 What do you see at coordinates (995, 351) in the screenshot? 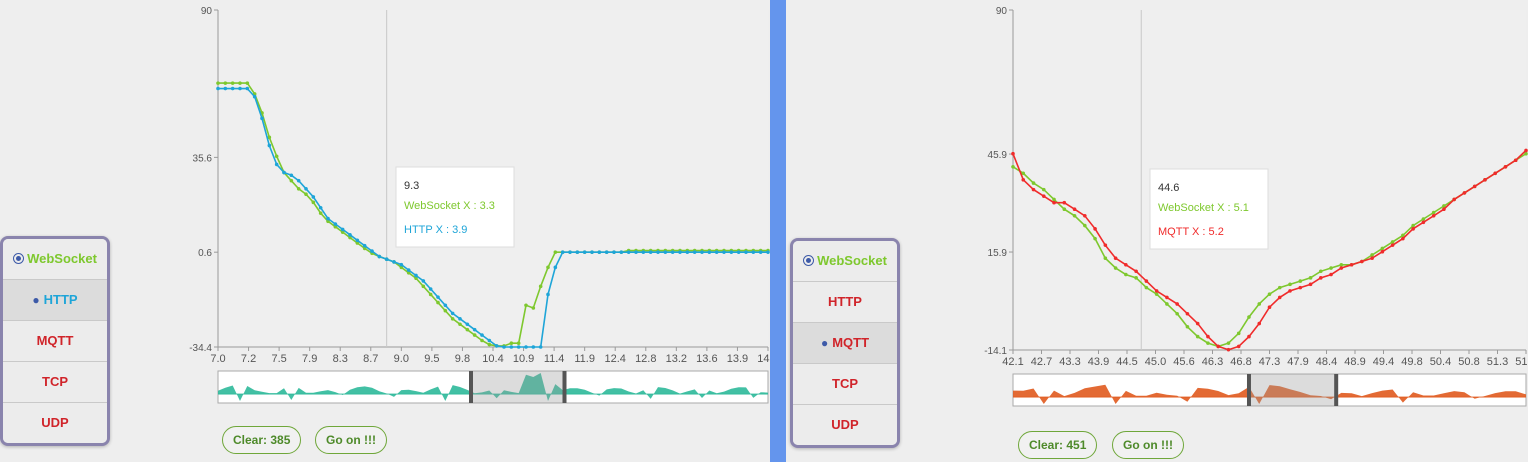
I see `y-tick-label: -14.1` at bounding box center [995, 351].